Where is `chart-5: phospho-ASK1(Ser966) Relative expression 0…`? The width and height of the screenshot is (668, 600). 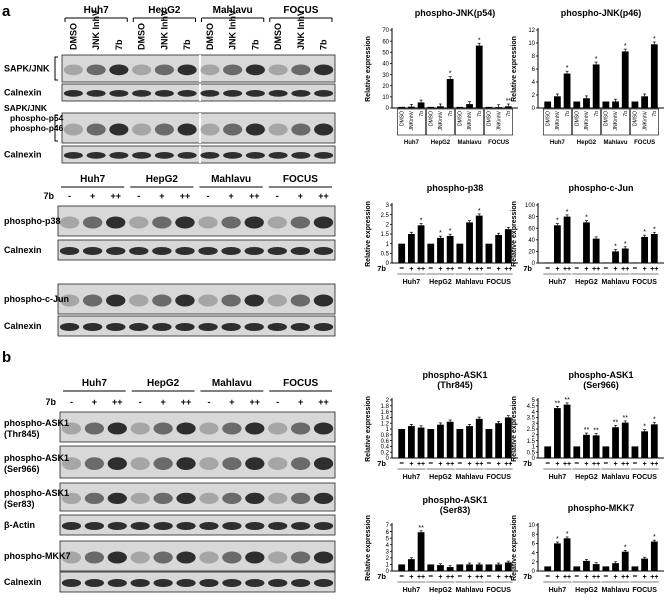
chart-5: phospho-ASK1(Ser966) Relative expression 0… is located at coordinates (587, 425).